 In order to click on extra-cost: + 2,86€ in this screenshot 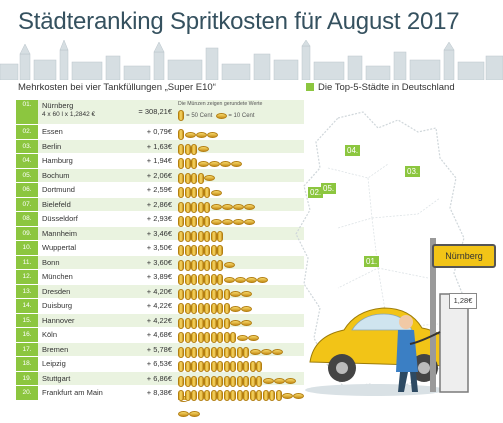, I will do `click(159, 204)`.